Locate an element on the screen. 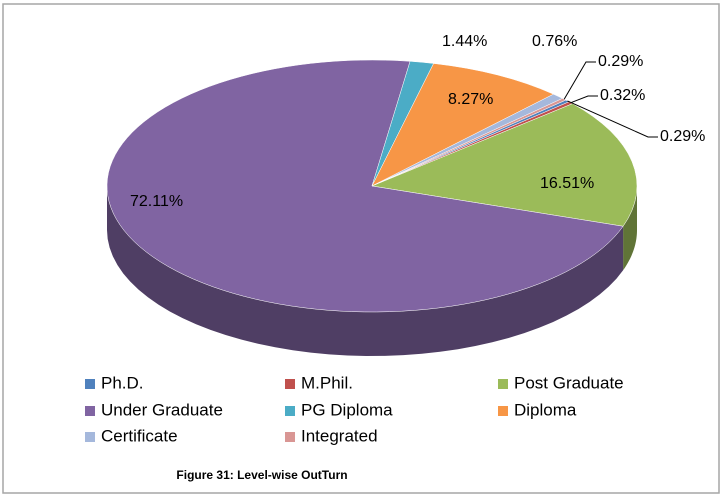  data-label: 0.76% is located at coordinates (554, 41).